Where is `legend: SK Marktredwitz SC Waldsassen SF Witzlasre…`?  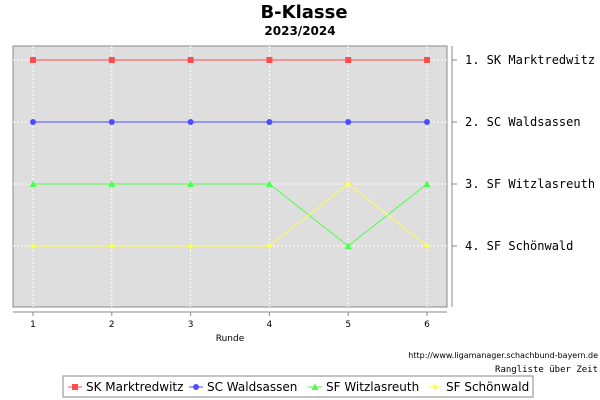 legend: SK Marktredwitz SC Waldsassen SF Witzlasre… is located at coordinates (298, 387).